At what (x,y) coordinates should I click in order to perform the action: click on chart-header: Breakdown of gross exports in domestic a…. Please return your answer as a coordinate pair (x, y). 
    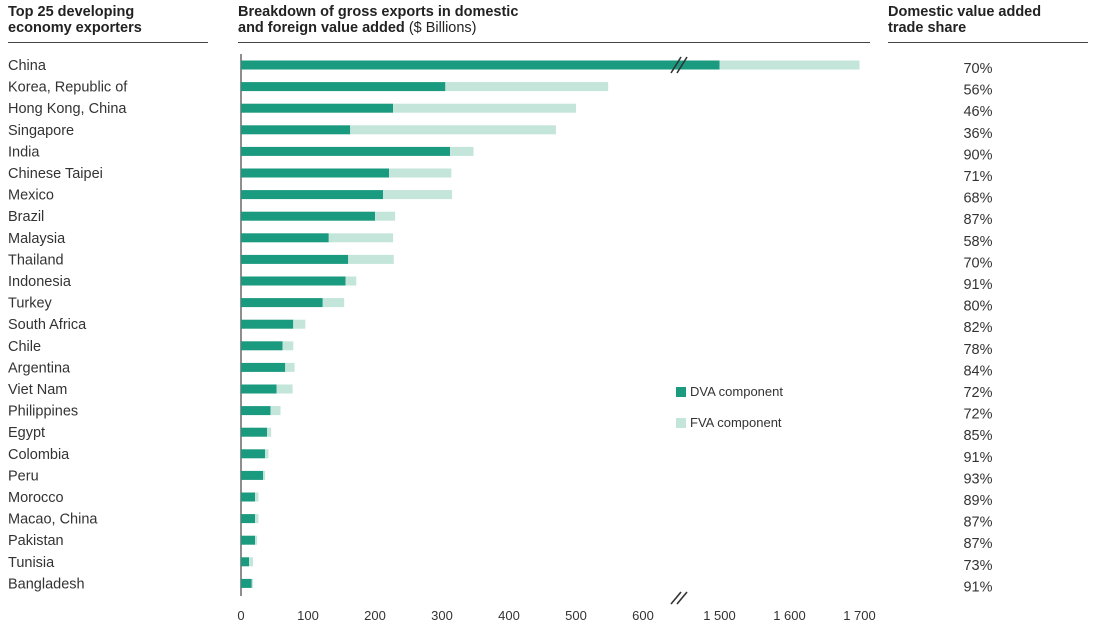
    Looking at the image, I should click on (378, 20).